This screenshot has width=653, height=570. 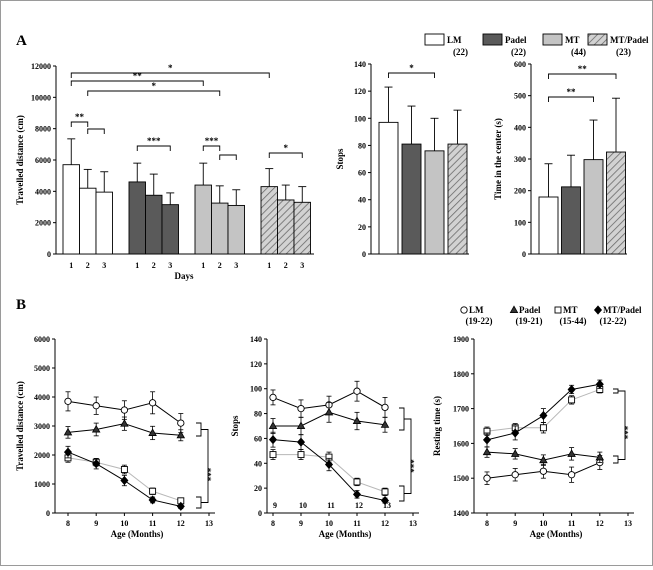 What do you see at coordinates (461, 513) in the screenshot?
I see `b3-y-tick-label: 1400` at bounding box center [461, 513].